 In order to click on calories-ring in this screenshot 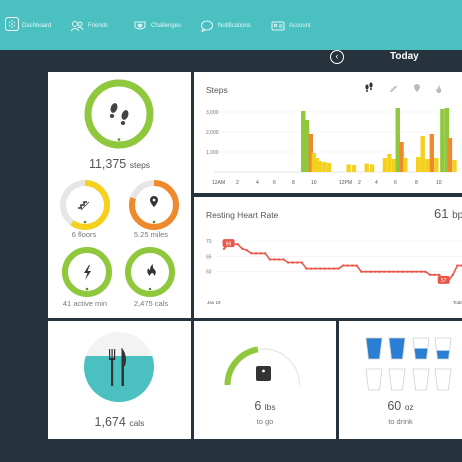, I will do `click(150, 272)`.